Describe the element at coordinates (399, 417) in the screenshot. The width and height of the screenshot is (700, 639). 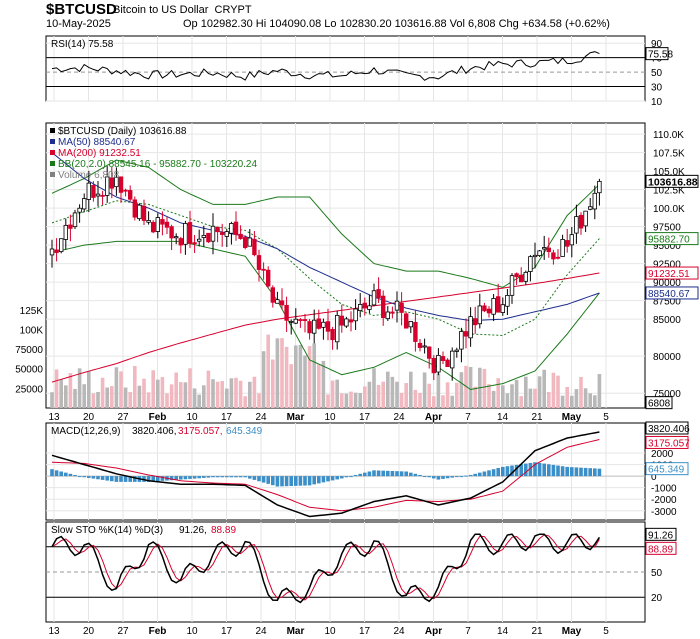
I see `x-tick-label: 24` at that location.